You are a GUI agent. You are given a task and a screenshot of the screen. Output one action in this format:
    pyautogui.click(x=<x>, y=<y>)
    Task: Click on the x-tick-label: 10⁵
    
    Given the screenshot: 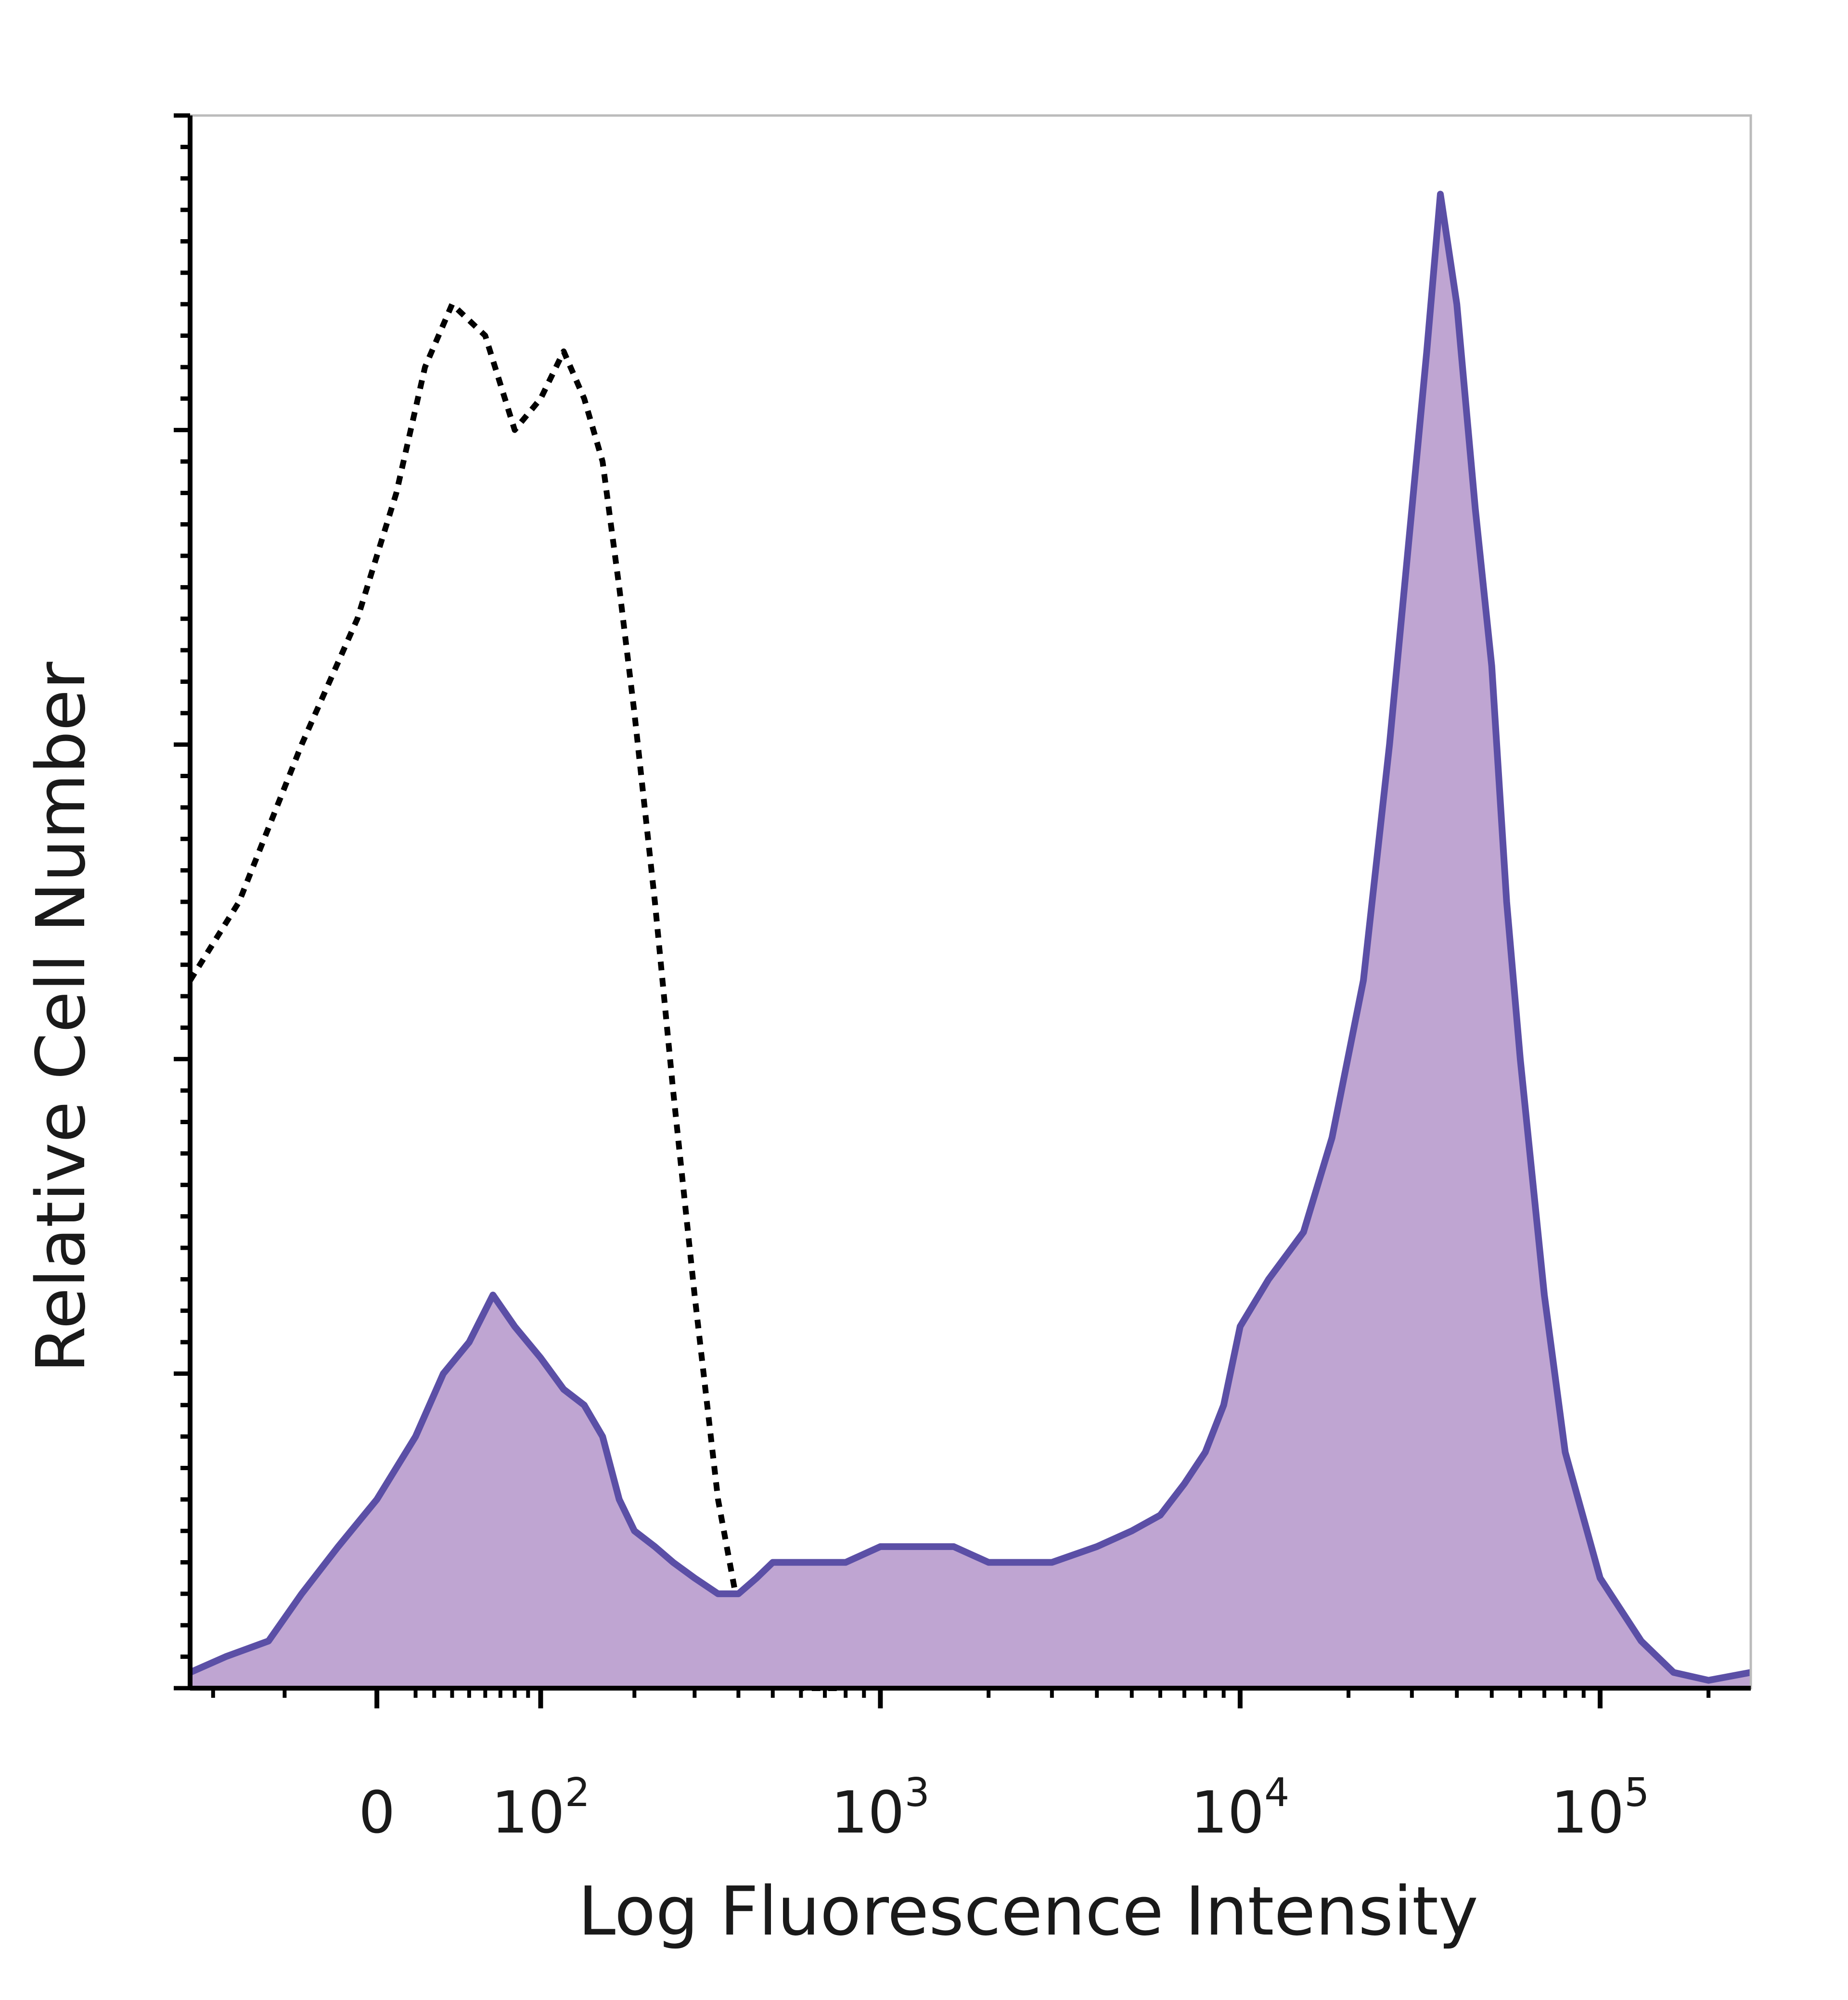 What is the action you would take?
    pyautogui.click(x=1600, y=1808)
    